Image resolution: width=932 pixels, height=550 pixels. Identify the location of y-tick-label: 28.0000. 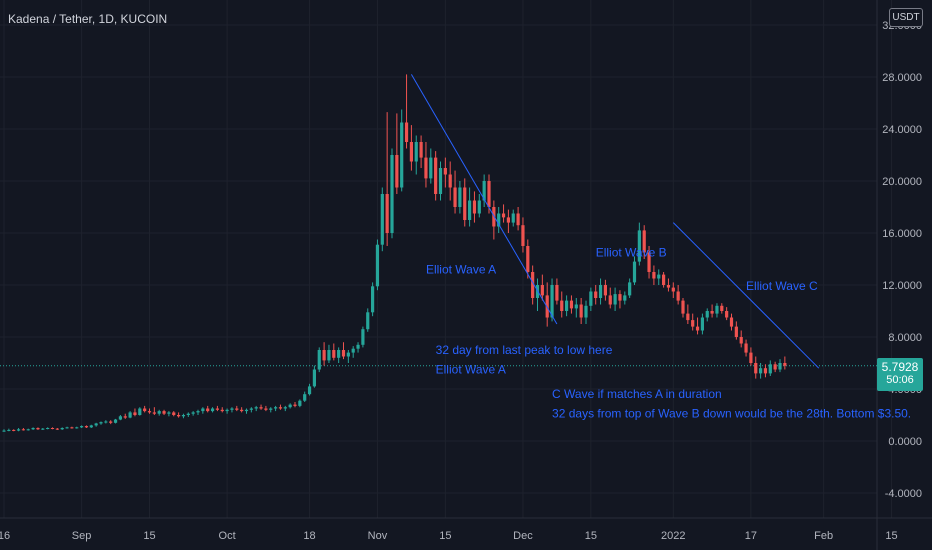
(902, 78).